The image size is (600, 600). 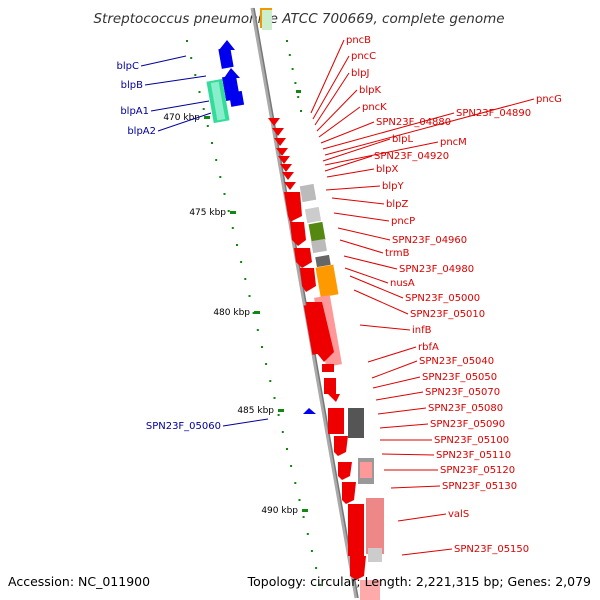 What do you see at coordinates (477, 470) in the screenshot?
I see `reverse-gene-label: SPN23F_05120` at bounding box center [477, 470].